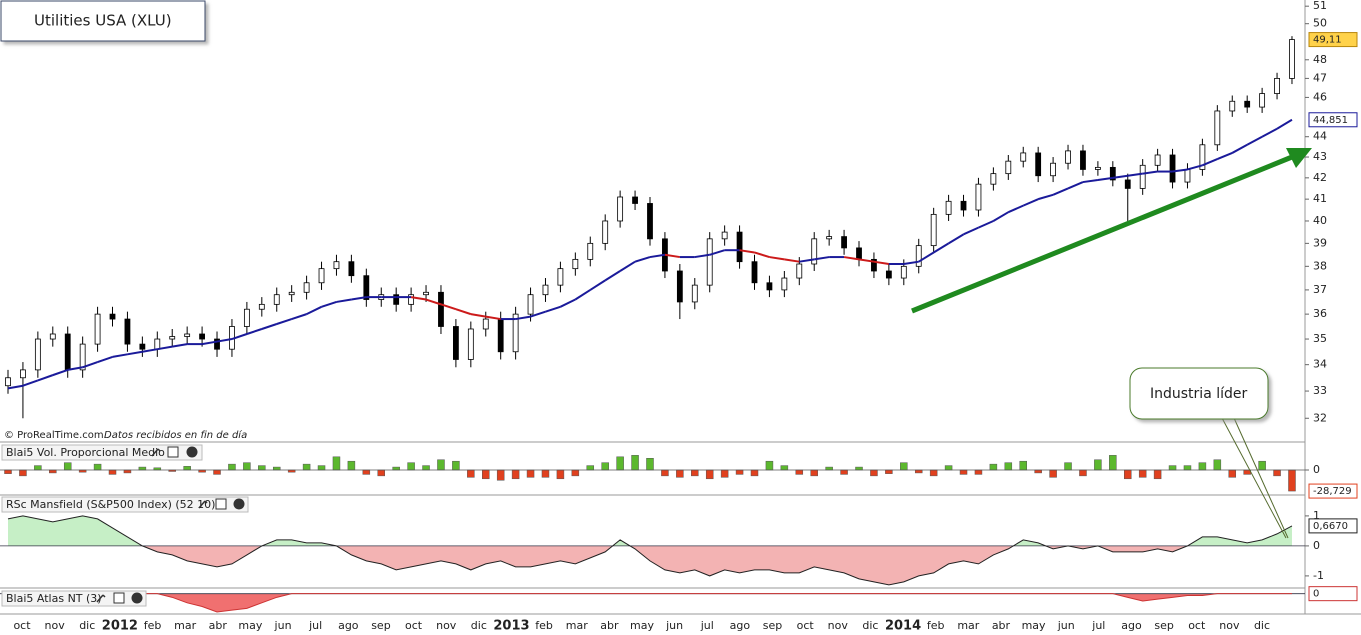 Image resolution: width=1361 pixels, height=635 pixels. I want to click on last-value-label: 44,851, so click(1330, 120).